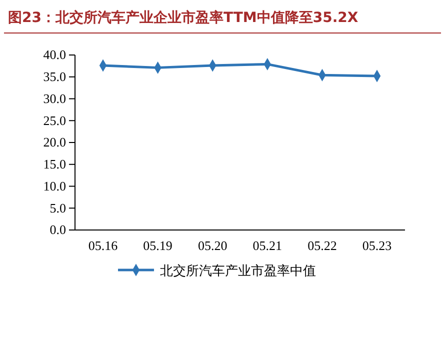  Describe the element at coordinates (58, 230) in the screenshot. I see `y-tick-label: 0.0` at that location.